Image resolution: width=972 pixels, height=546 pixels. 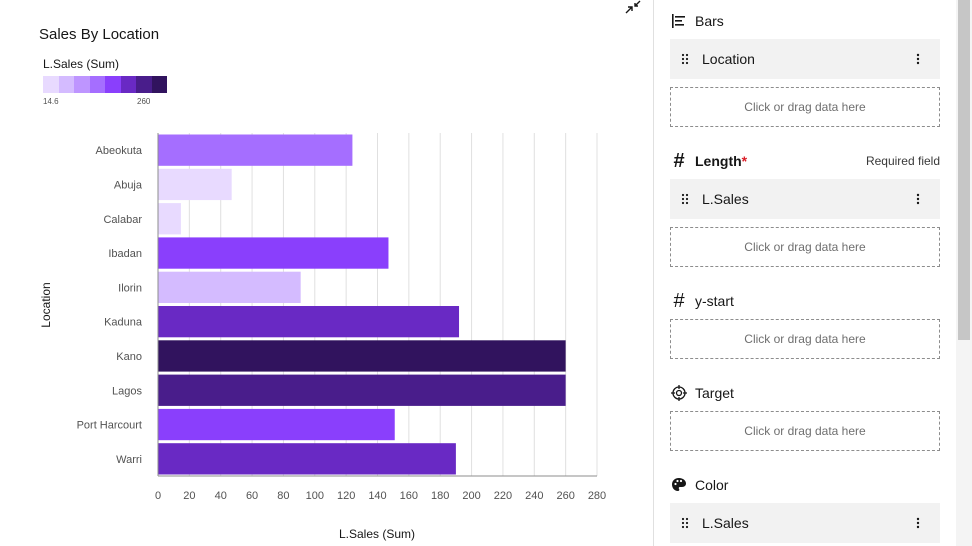 I want to click on y-tick-label-port-harcourt: Port Harcourt, so click(x=109, y=426).